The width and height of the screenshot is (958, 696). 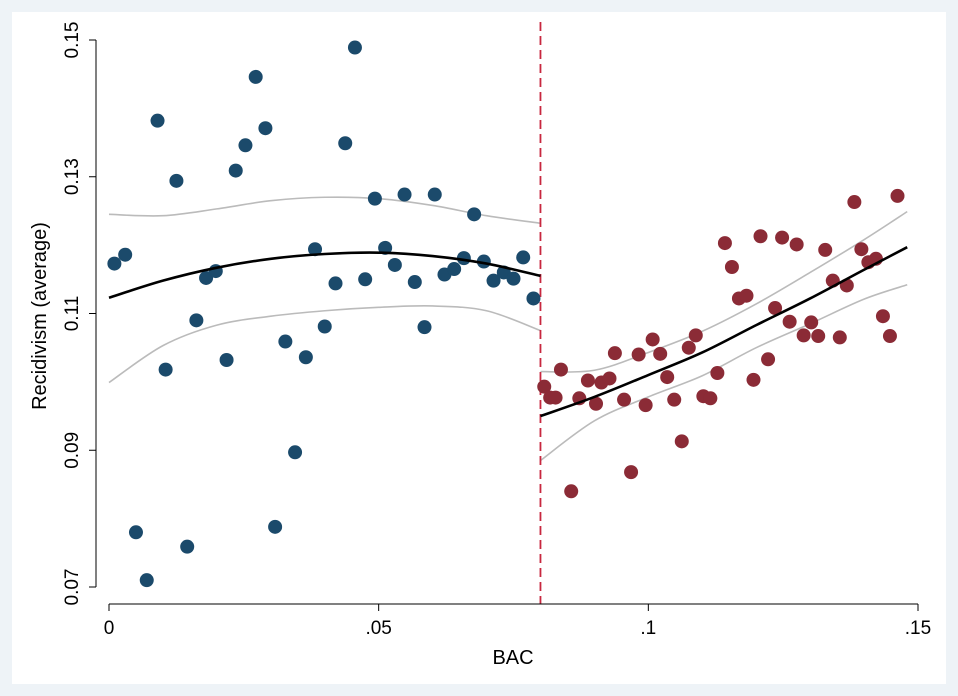 I want to click on above-cutoff-fit-line, so click(x=724, y=332).